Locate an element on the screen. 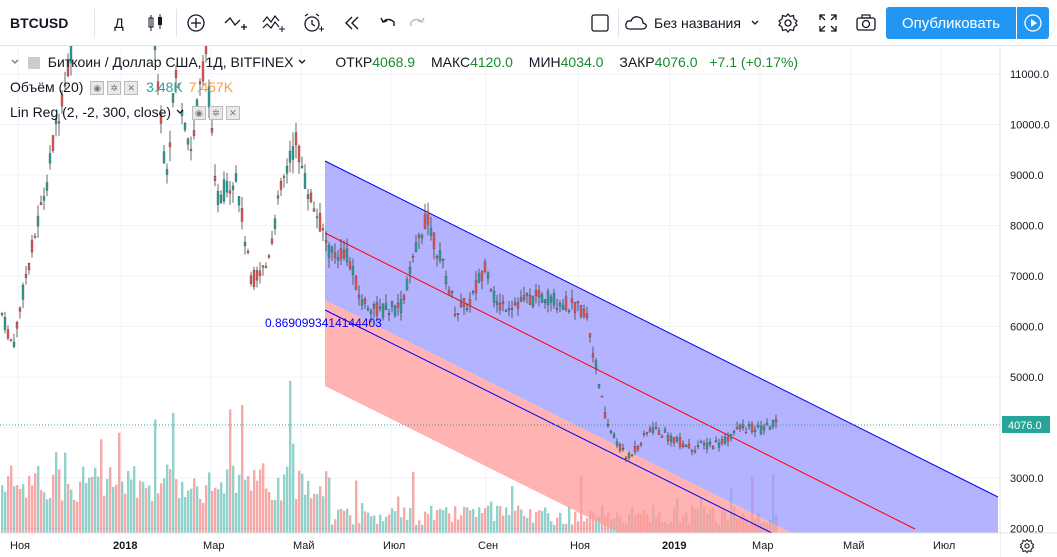 The image size is (1057, 557). compare-icon is located at coordinates (235, 23).